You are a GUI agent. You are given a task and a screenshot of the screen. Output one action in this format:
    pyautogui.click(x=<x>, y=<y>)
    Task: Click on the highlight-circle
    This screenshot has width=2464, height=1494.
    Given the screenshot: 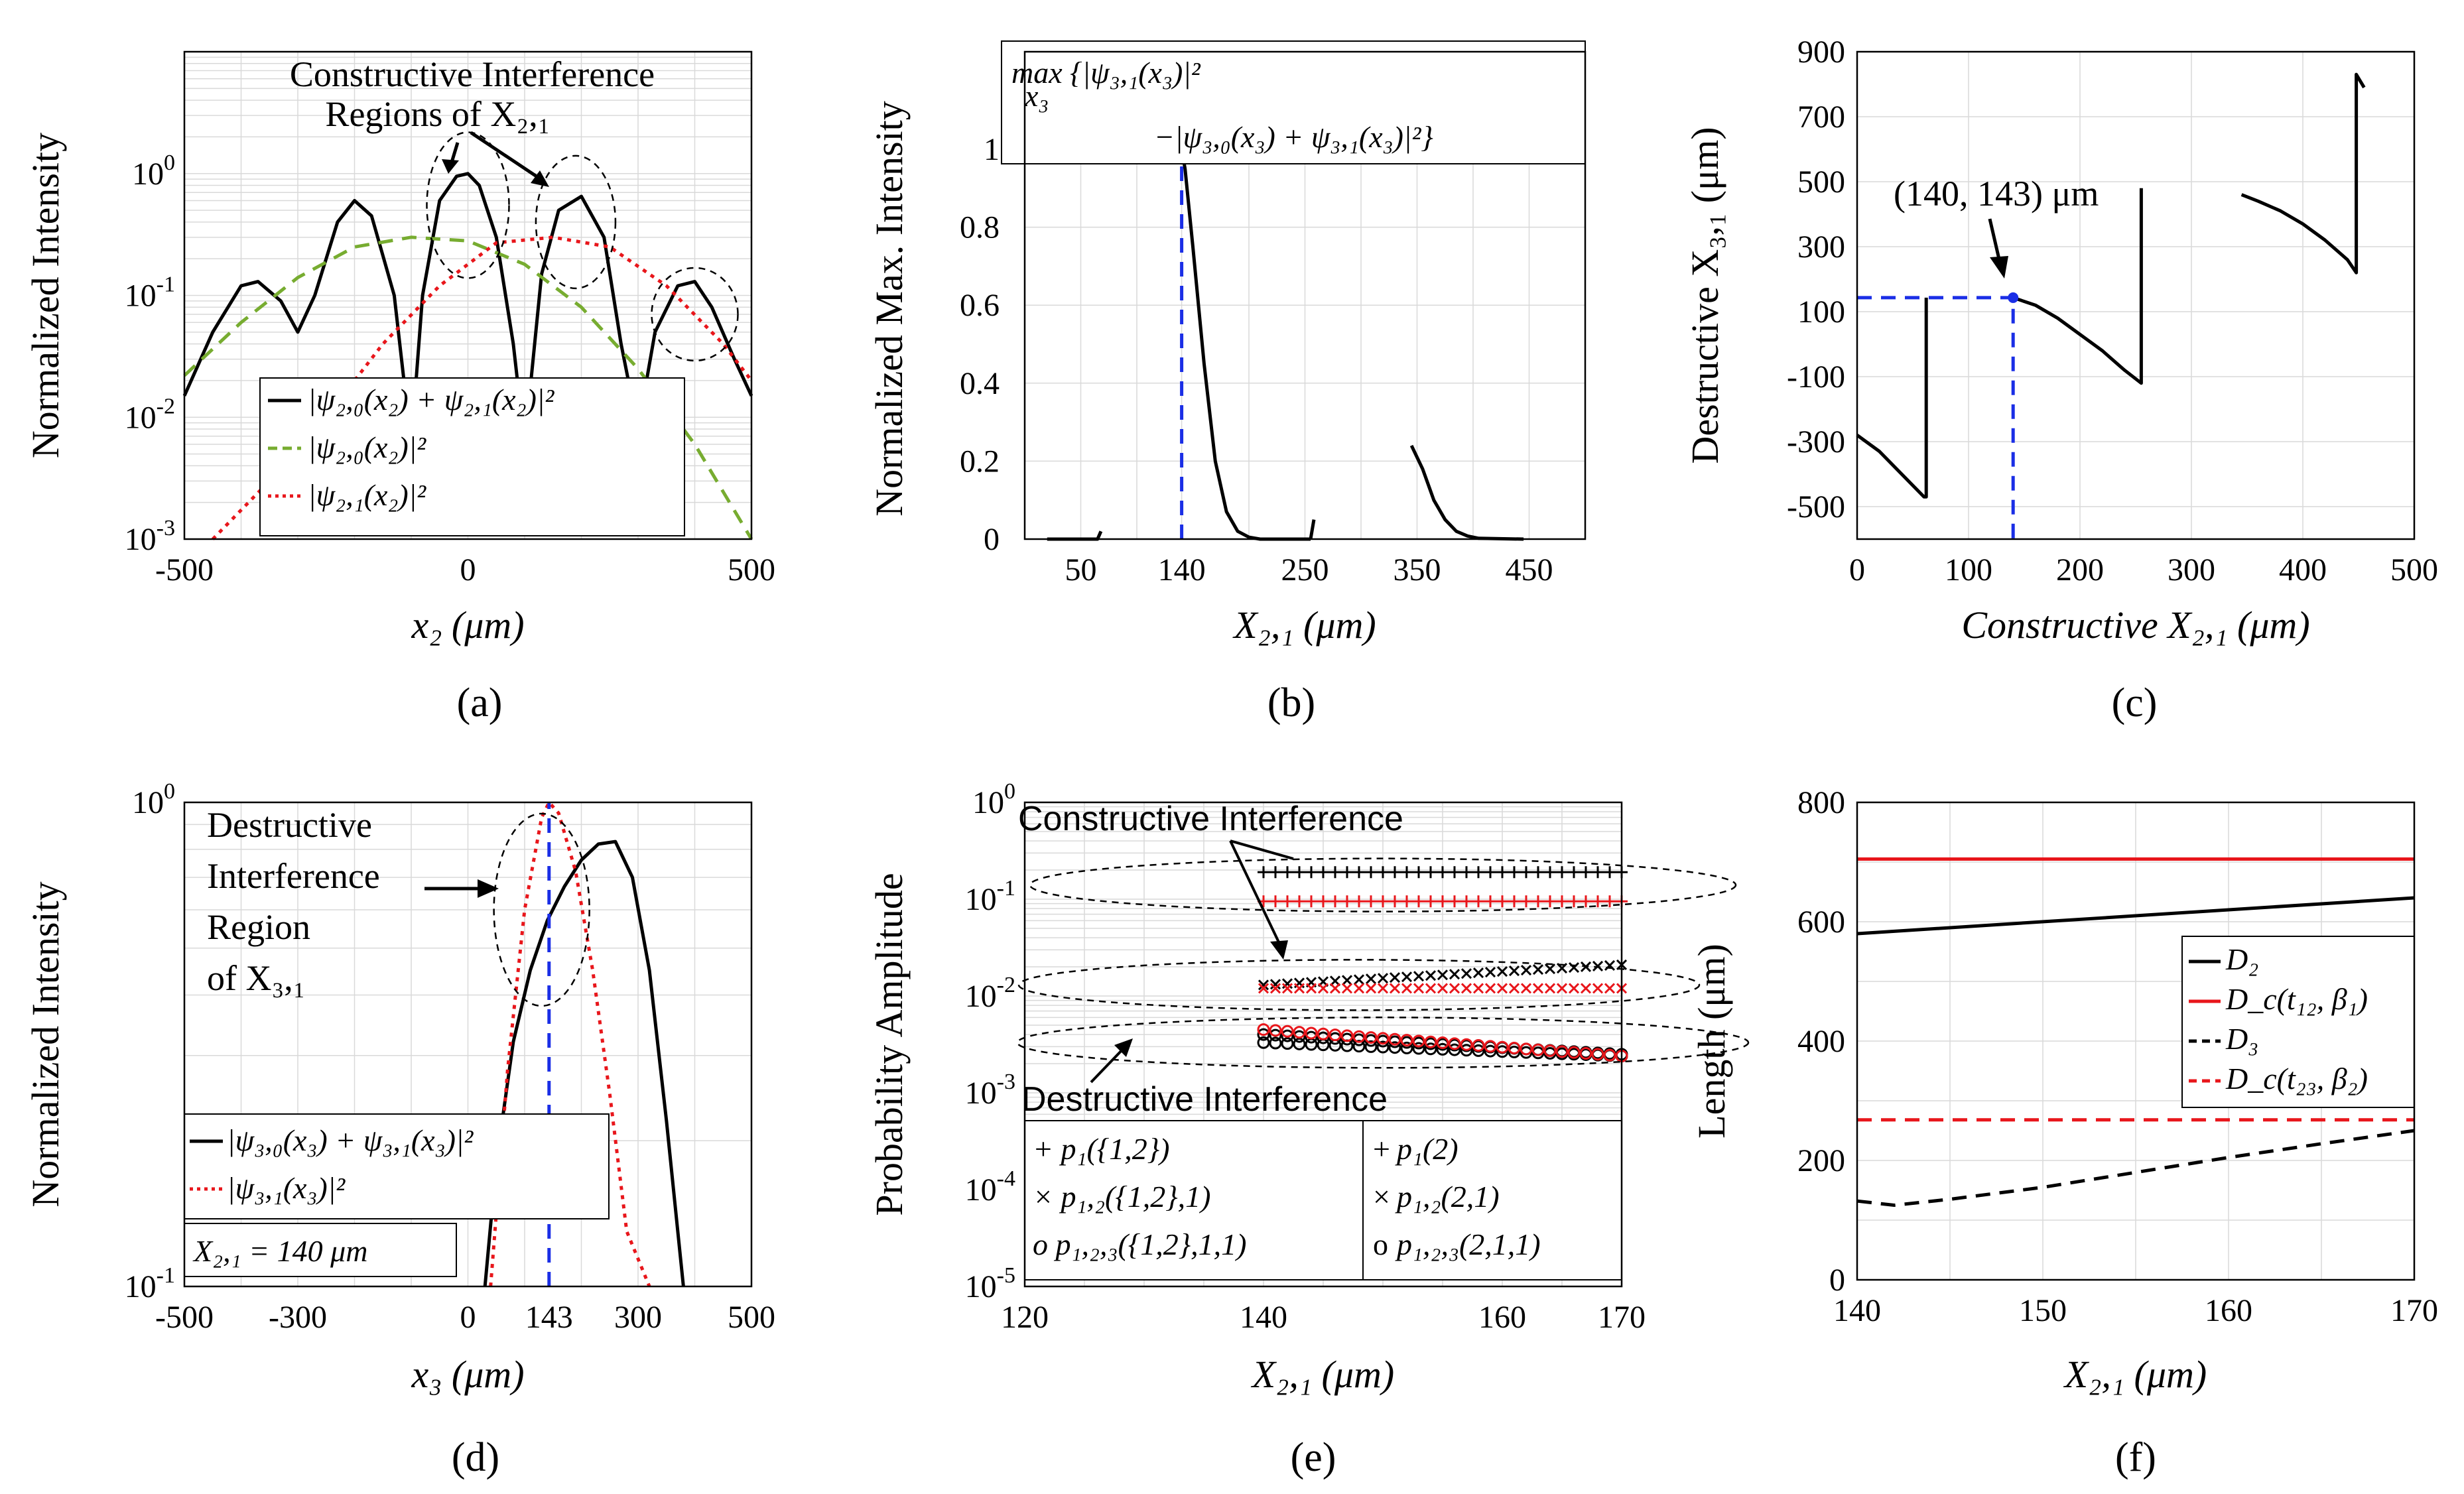 What is the action you would take?
    pyautogui.click(x=468, y=205)
    